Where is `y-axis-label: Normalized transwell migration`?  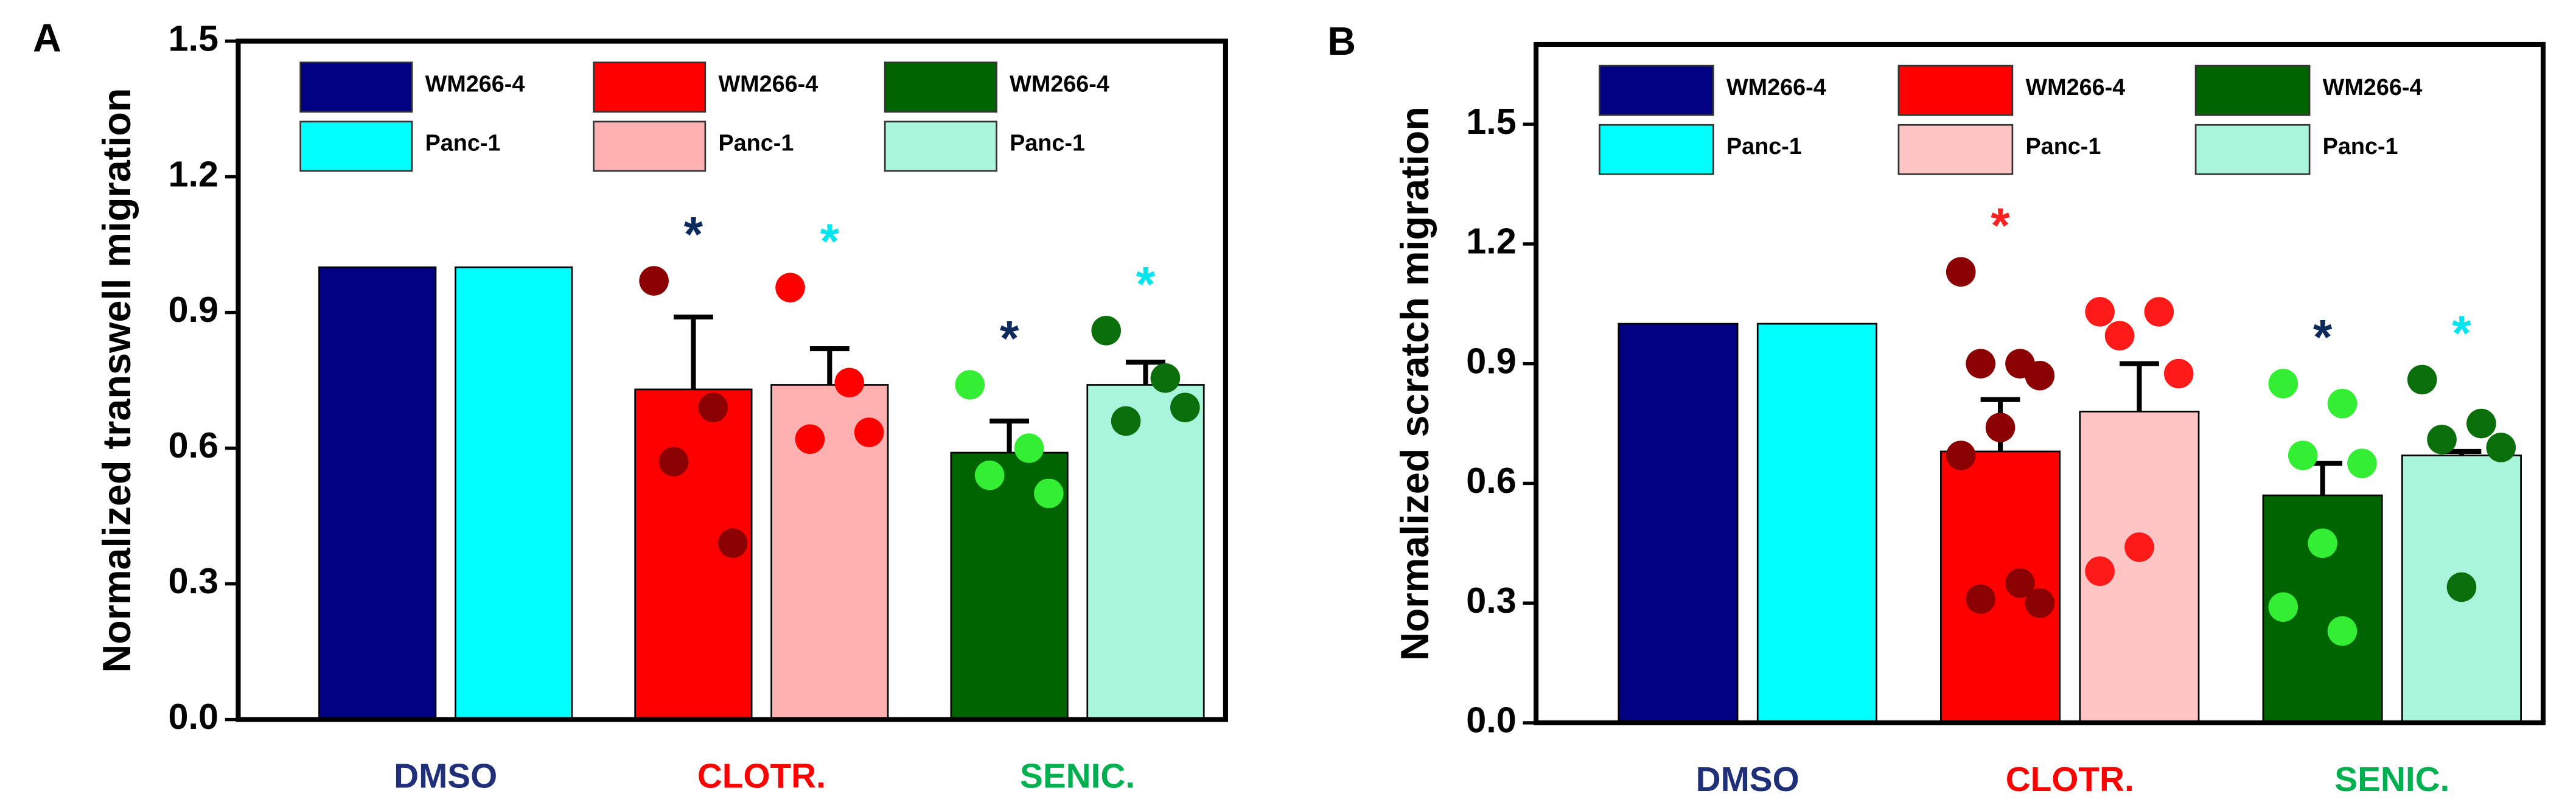 y-axis-label: Normalized transwell migration is located at coordinates (117, 380).